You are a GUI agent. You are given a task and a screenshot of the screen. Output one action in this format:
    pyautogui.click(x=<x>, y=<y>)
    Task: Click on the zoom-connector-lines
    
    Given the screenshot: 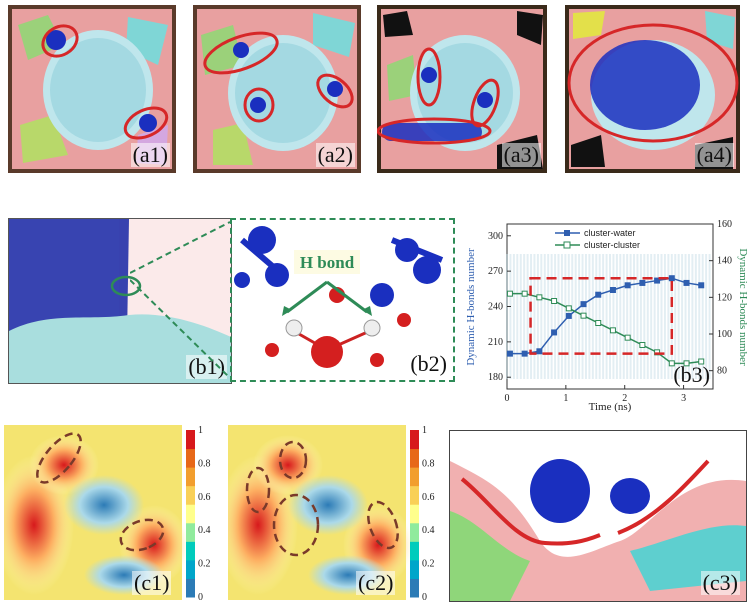 What is the action you would take?
    pyautogui.click(x=180, y=300)
    